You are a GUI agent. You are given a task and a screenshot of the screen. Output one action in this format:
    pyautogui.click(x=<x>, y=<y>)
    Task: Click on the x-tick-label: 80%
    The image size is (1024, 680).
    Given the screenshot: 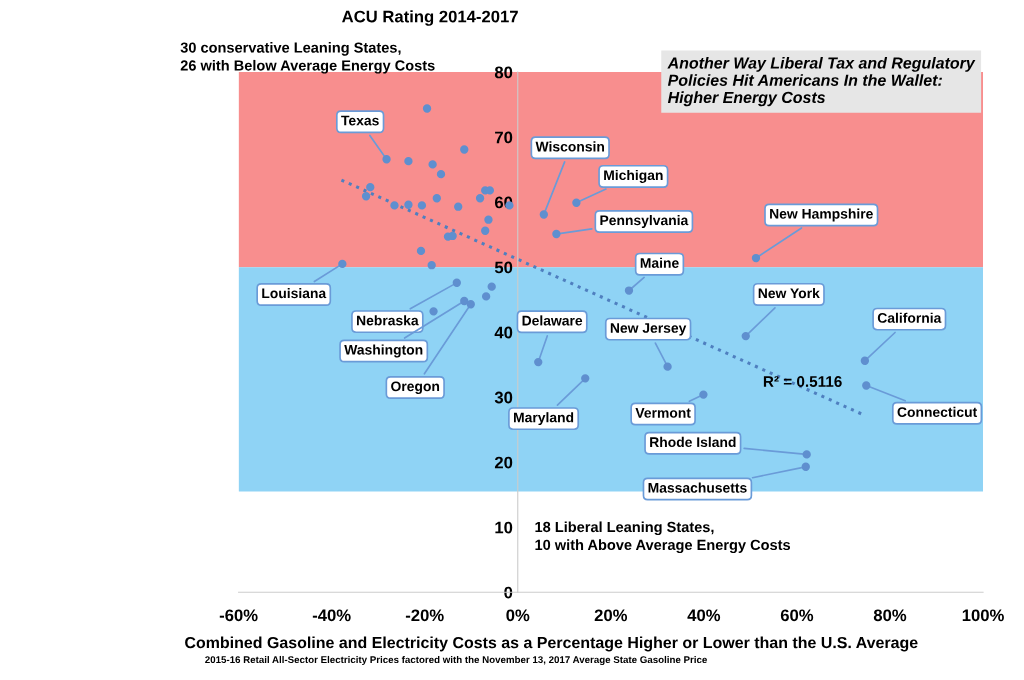 What is the action you would take?
    pyautogui.click(x=890, y=615)
    